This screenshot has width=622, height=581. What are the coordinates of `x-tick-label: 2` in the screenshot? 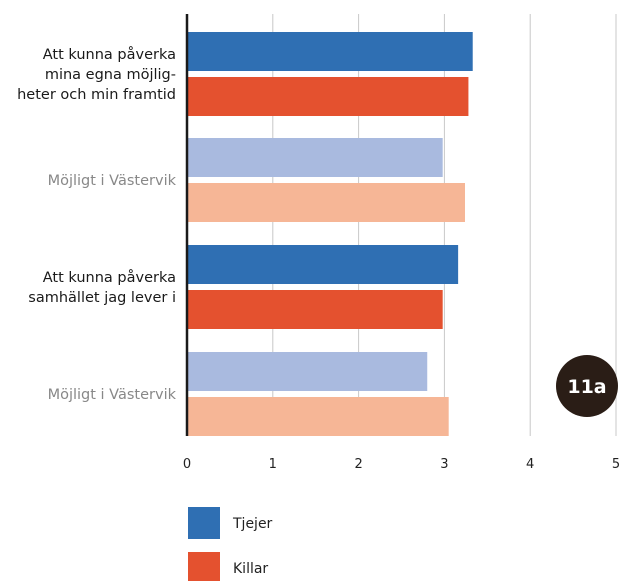 It's located at (358, 464).